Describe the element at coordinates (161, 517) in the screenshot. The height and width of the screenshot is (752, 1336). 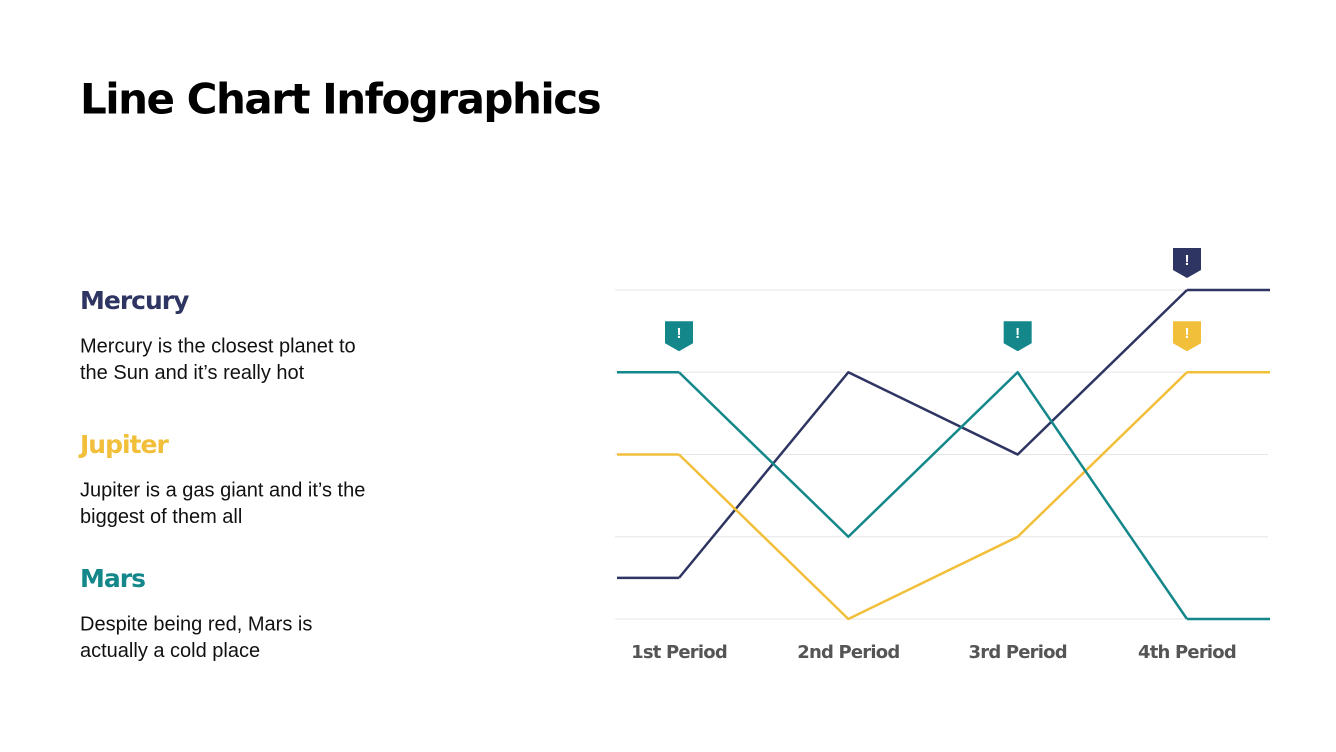
I see `legend-description: biggest of them all` at that location.